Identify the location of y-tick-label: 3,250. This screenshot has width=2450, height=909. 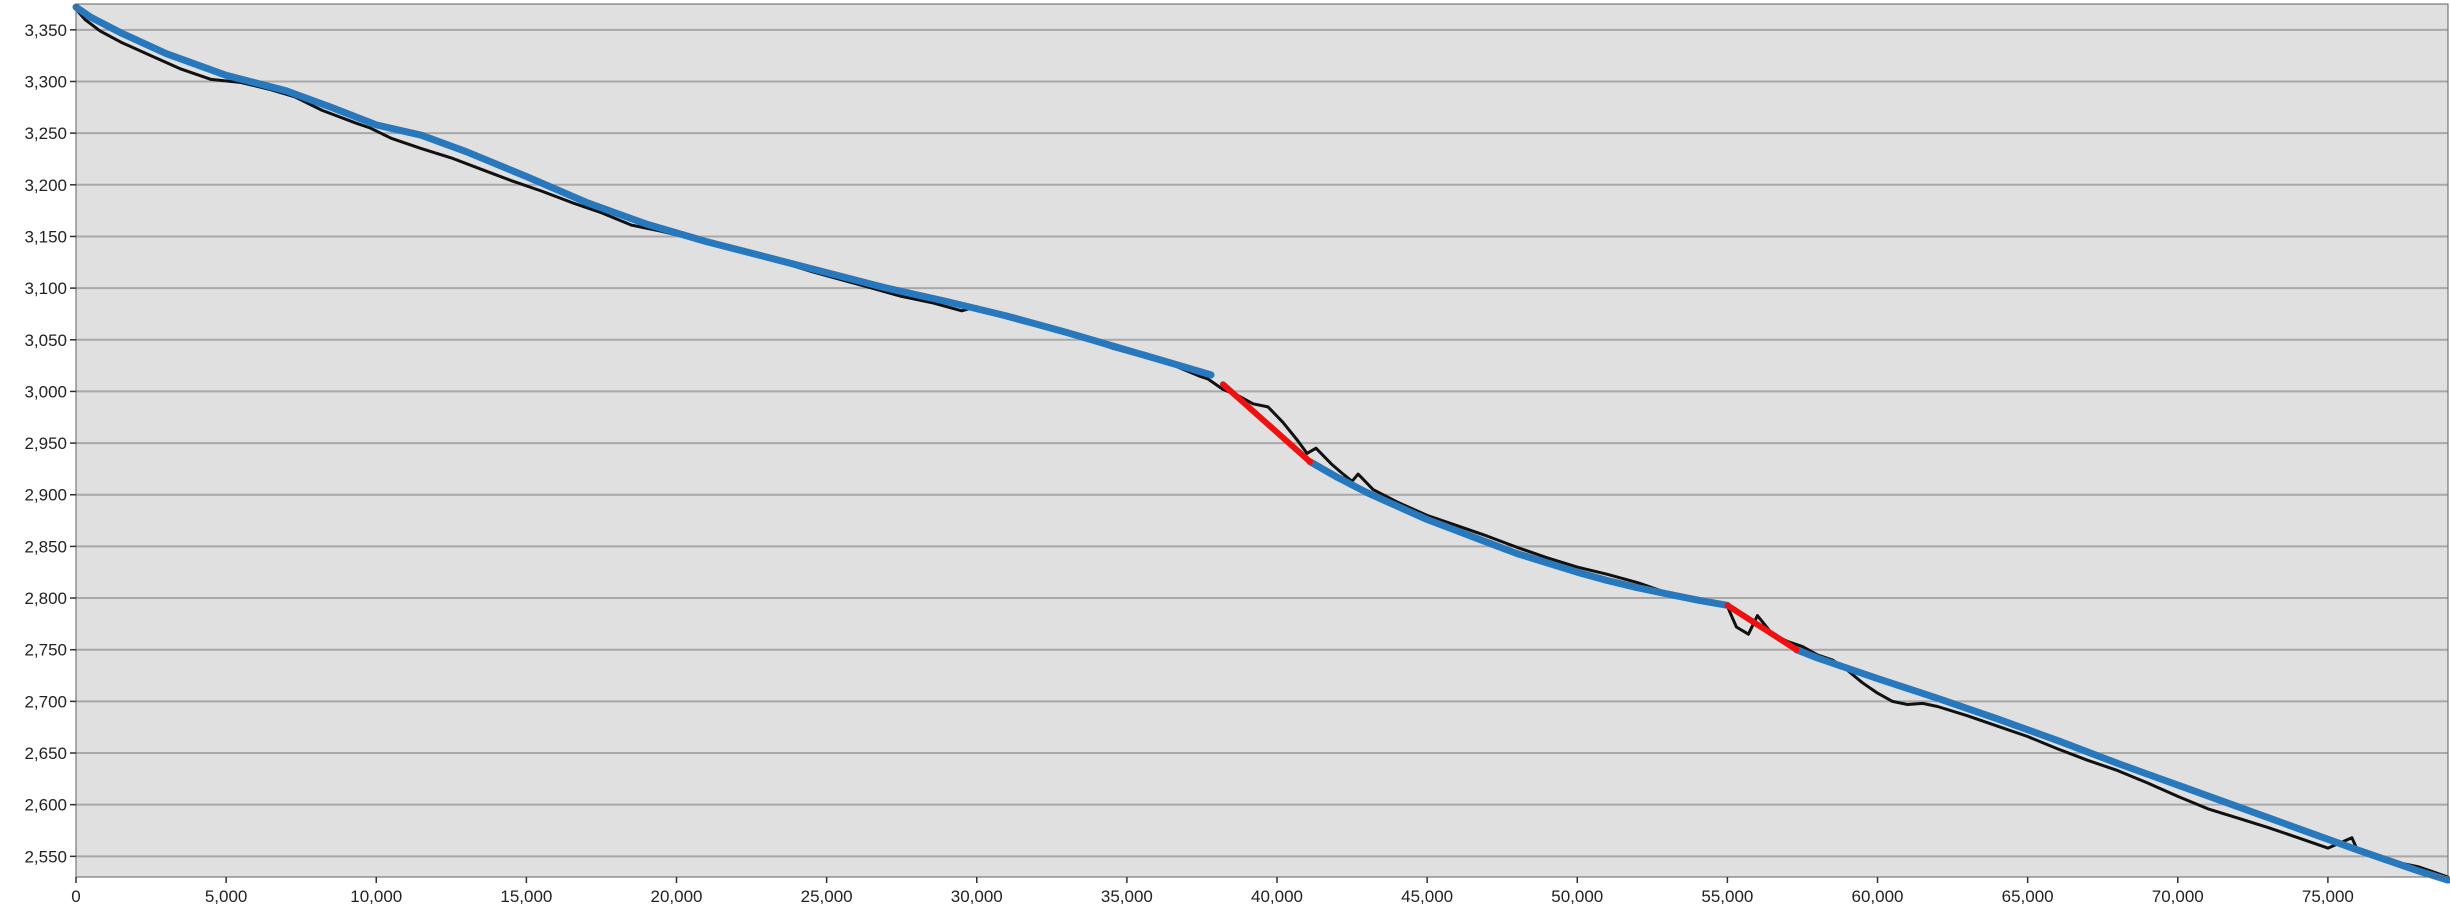
(45, 133).